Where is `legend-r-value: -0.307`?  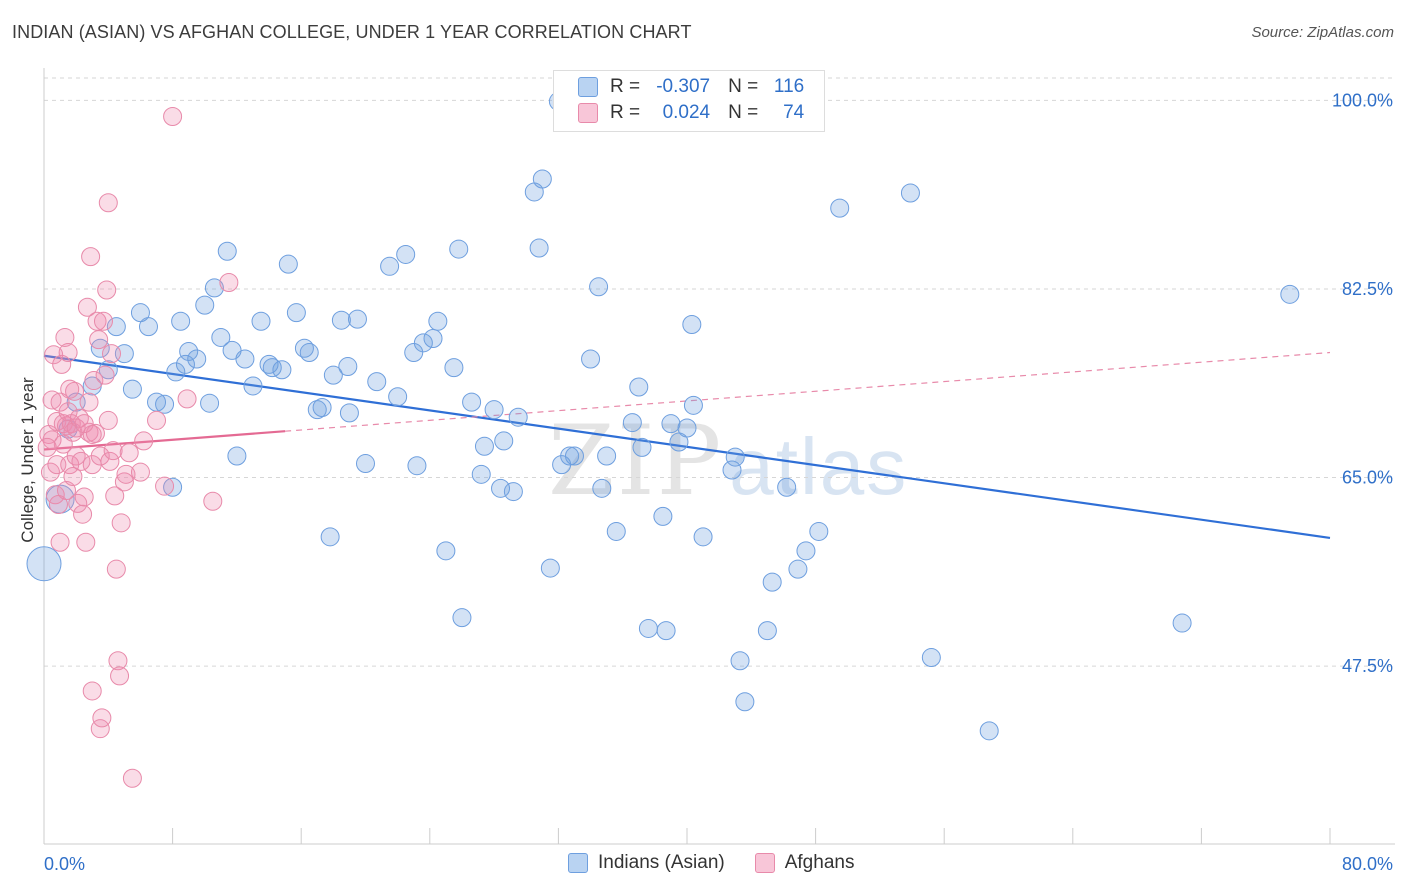 legend-r-value: -0.307 is located at coordinates (683, 86).